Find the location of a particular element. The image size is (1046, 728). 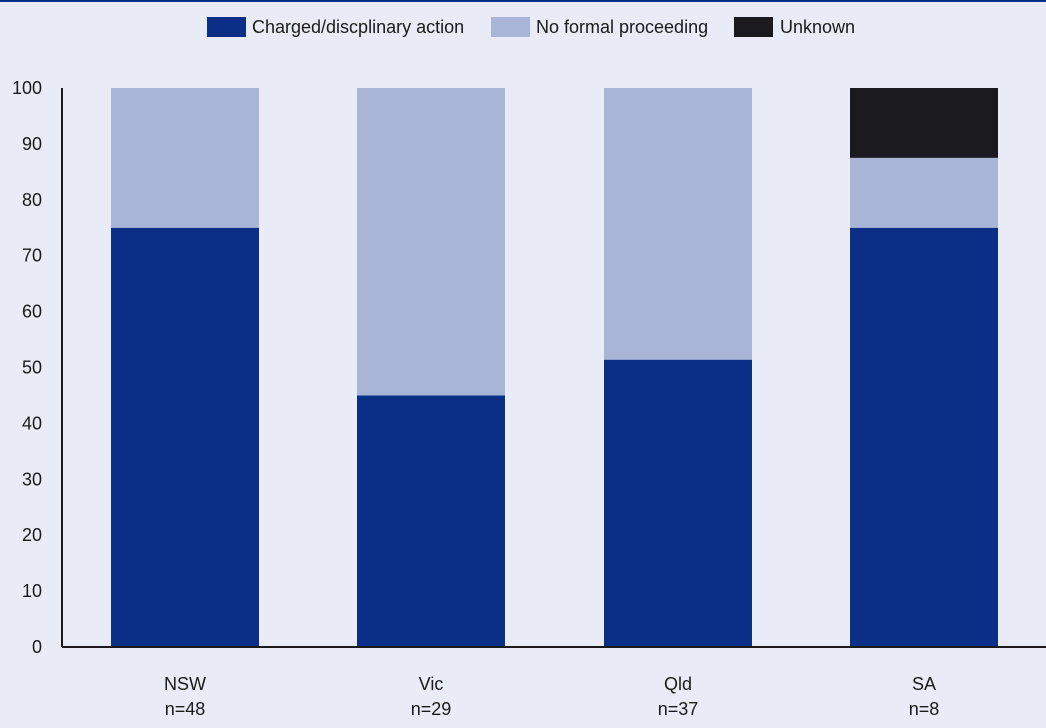

y-tick-label-100: 100 is located at coordinates (27, 88).